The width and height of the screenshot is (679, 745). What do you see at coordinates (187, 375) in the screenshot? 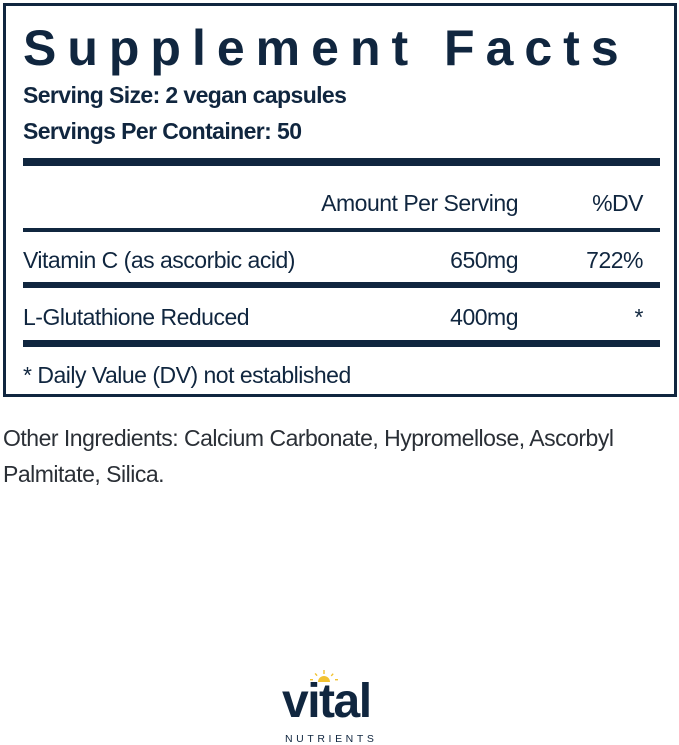
I see `footnote: * Daily Value (DV) not established` at bounding box center [187, 375].